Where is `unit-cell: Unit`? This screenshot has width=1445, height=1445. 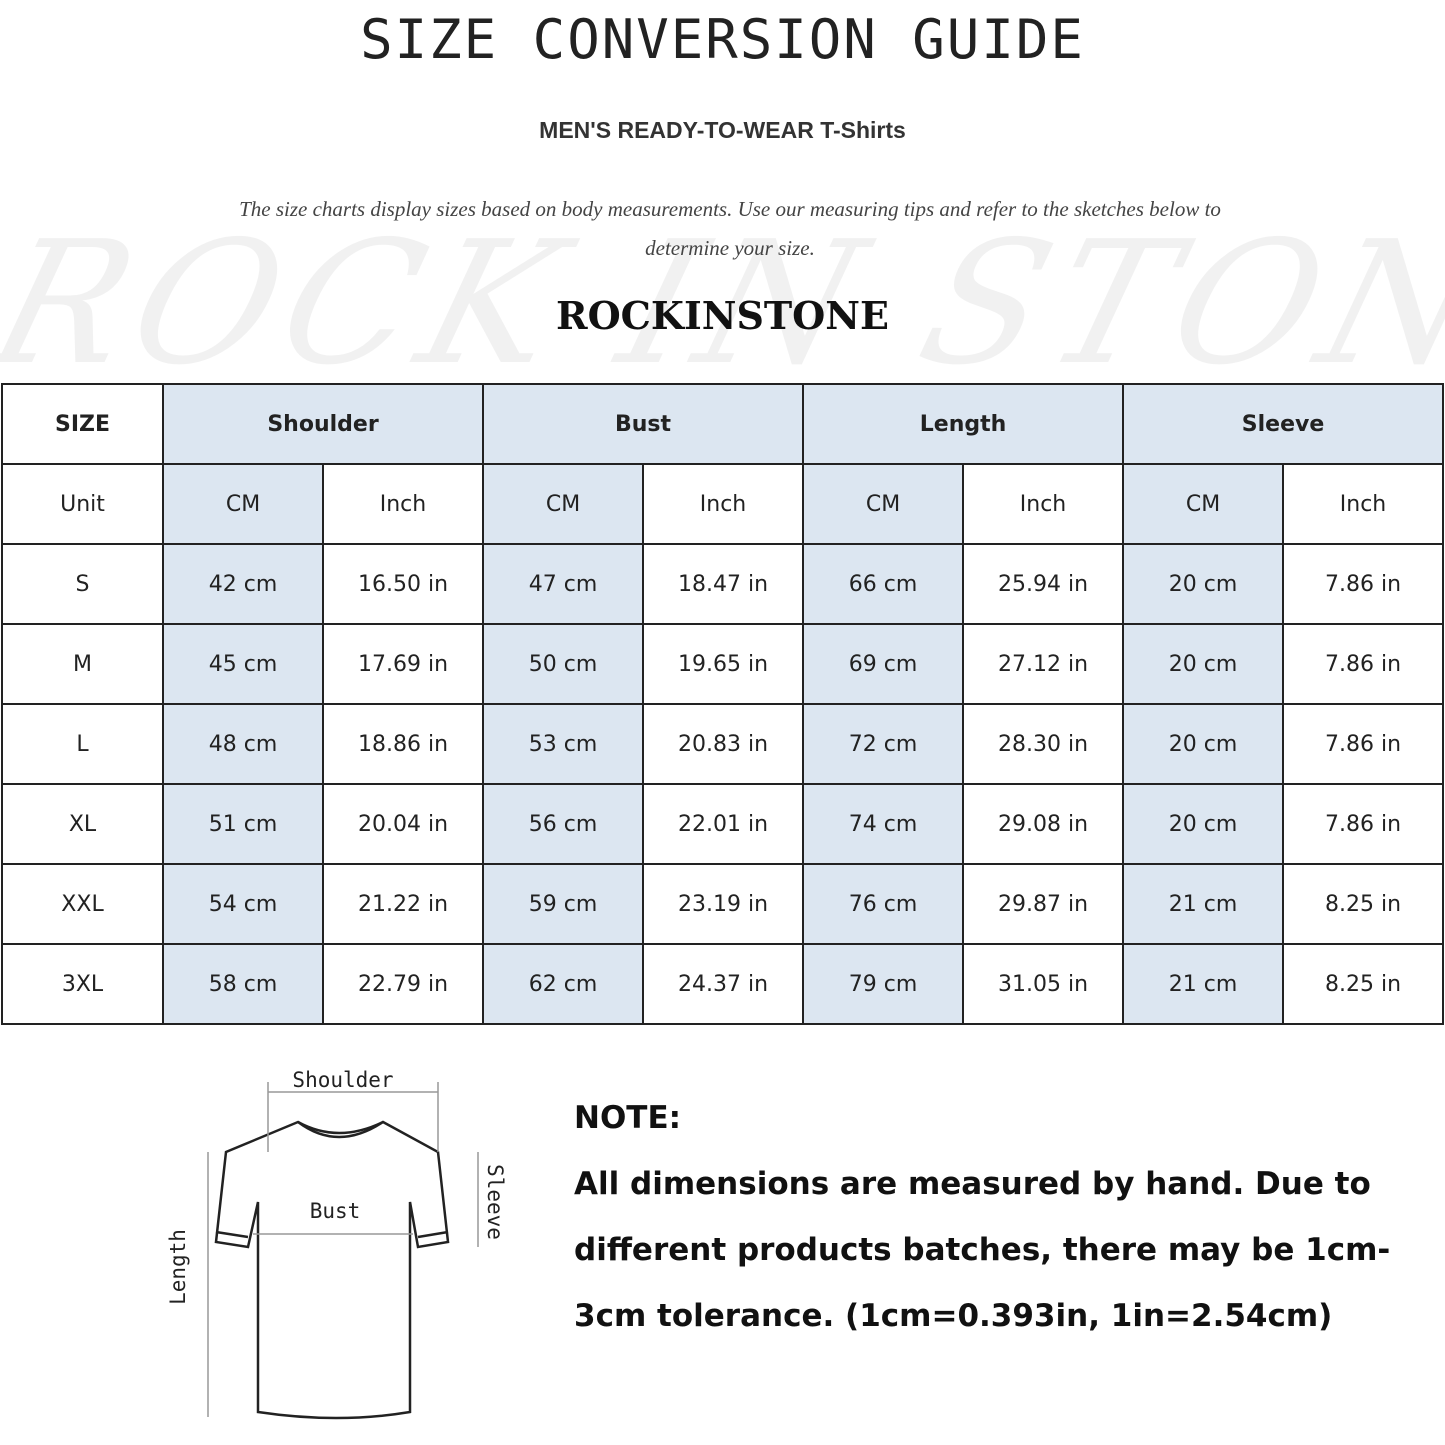 unit-cell: Unit is located at coordinates (82, 504).